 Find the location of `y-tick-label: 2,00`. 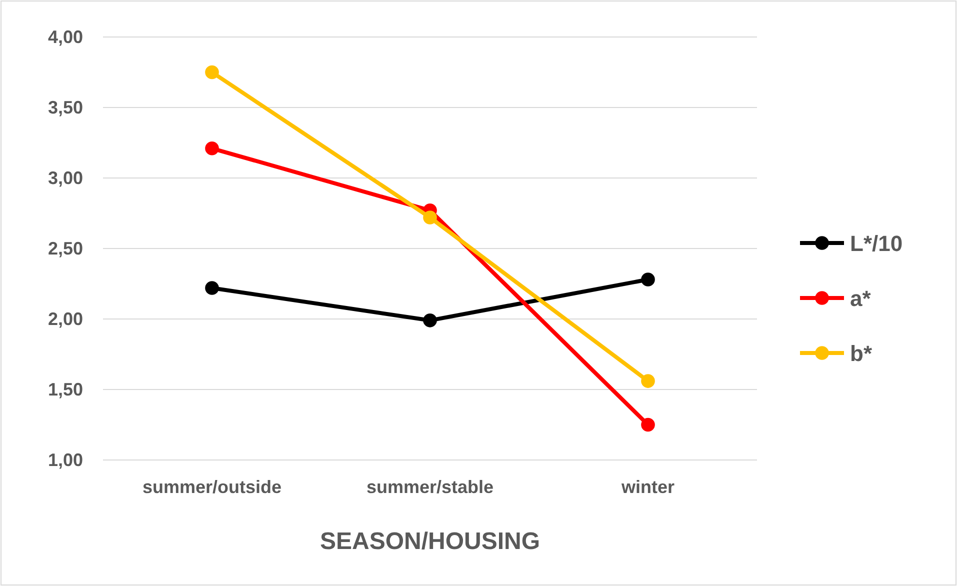

y-tick-label: 2,00 is located at coordinates (65, 318).